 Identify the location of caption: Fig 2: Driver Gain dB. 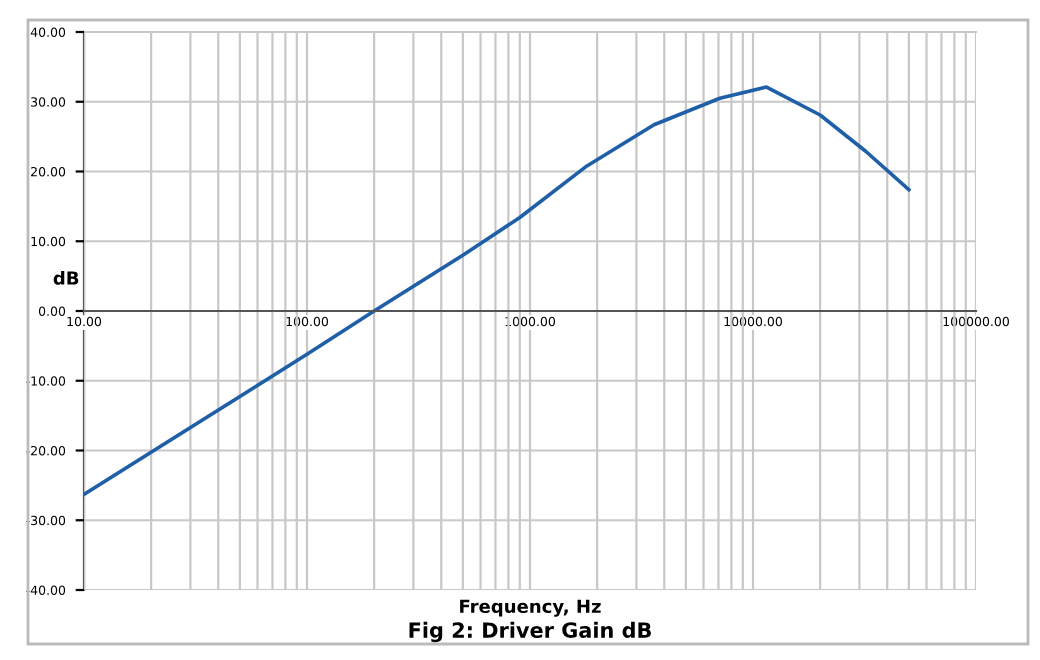
(530, 632).